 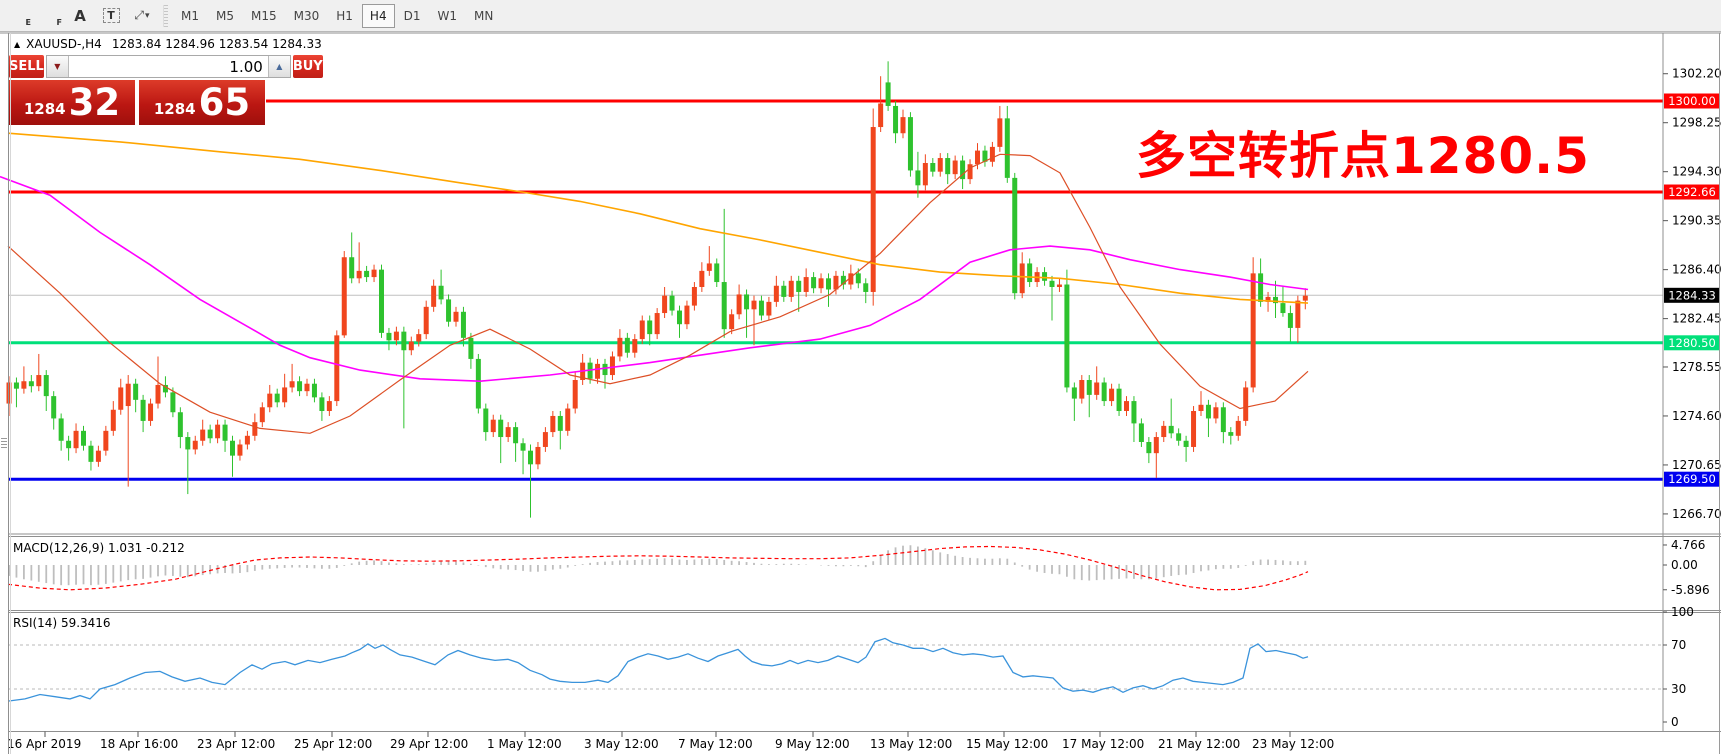 I want to click on sell-price-tile: 1284 32, so click(x=72, y=102).